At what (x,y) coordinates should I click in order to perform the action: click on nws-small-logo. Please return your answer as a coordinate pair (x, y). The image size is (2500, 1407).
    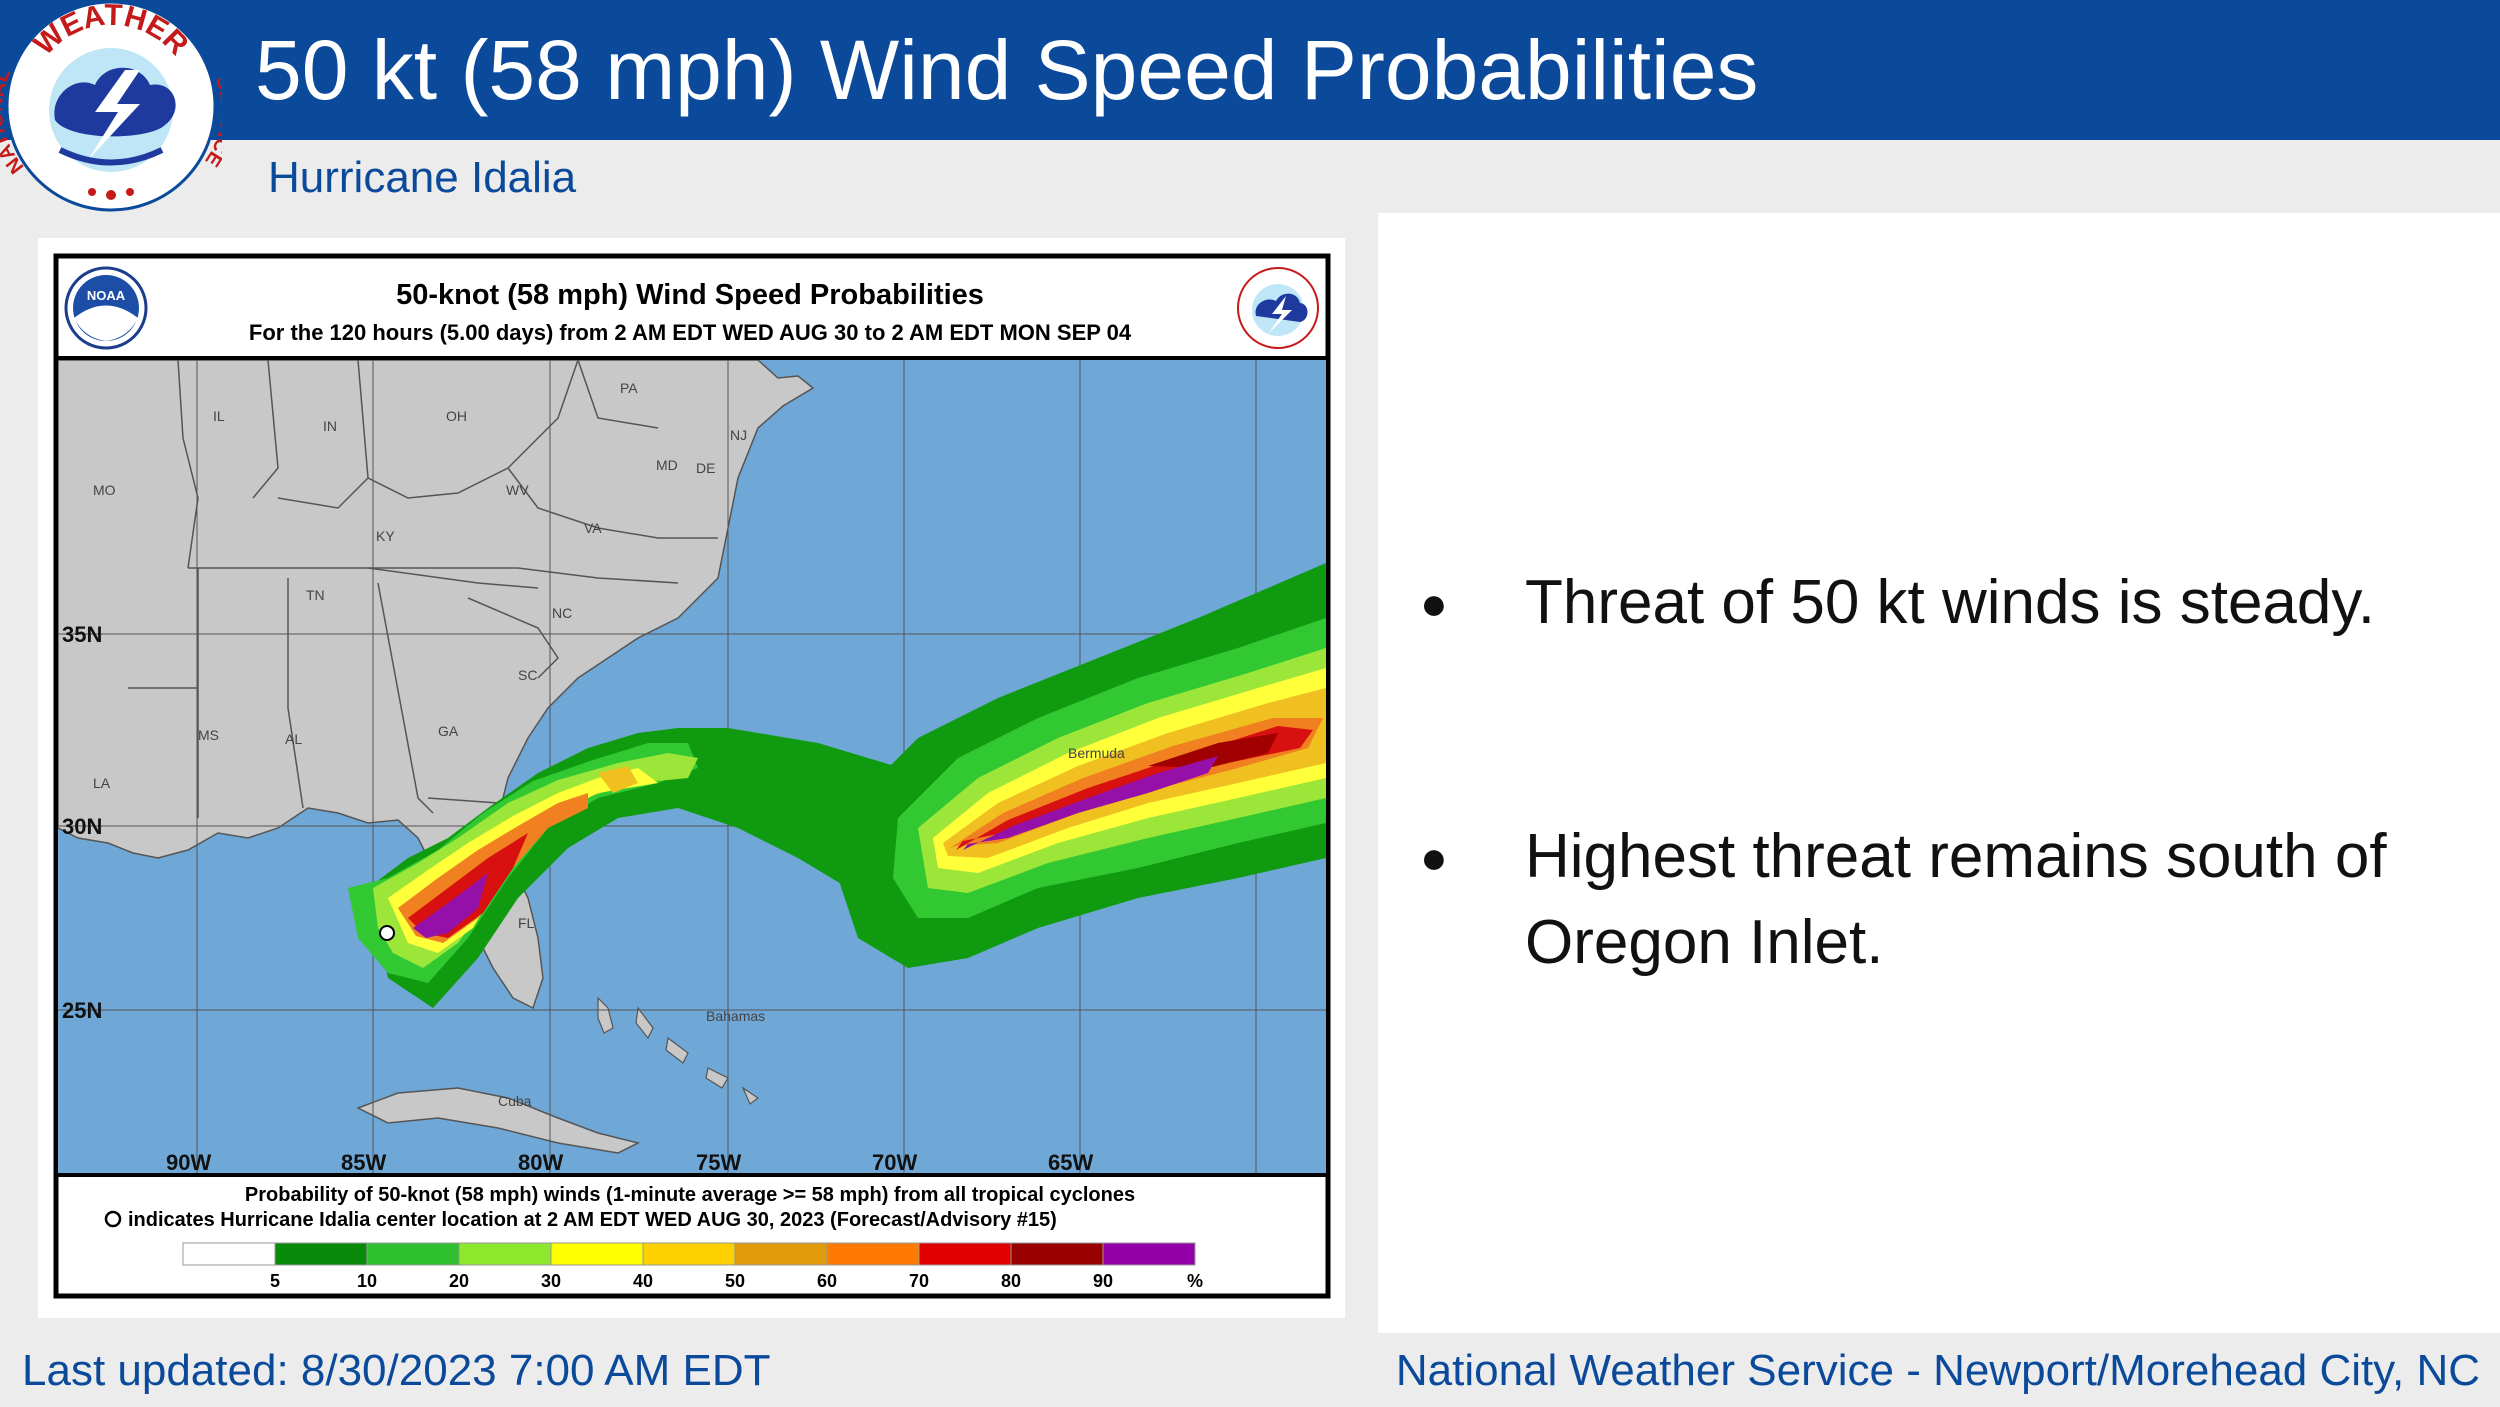
    Looking at the image, I should click on (1278, 308).